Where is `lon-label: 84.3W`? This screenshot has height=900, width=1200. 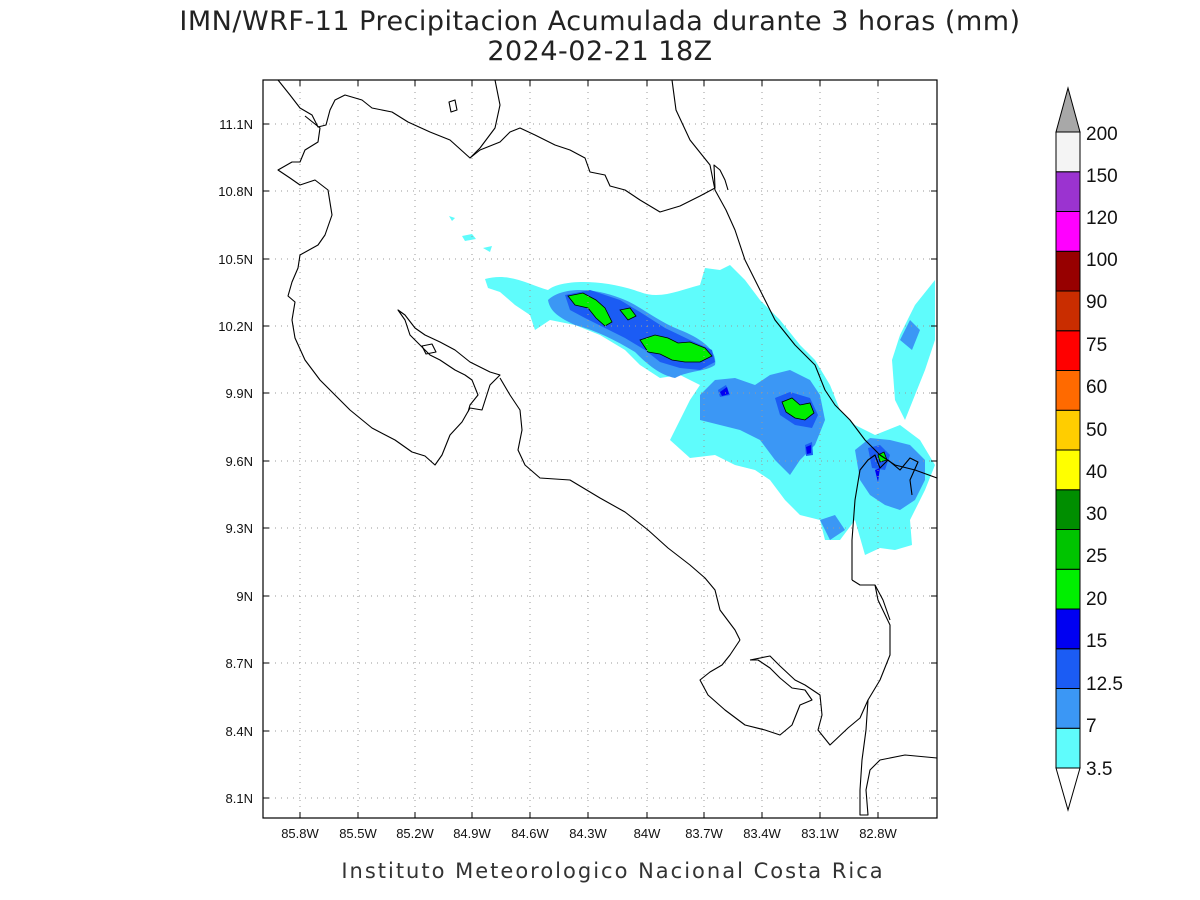
lon-label: 84.3W is located at coordinates (588, 833).